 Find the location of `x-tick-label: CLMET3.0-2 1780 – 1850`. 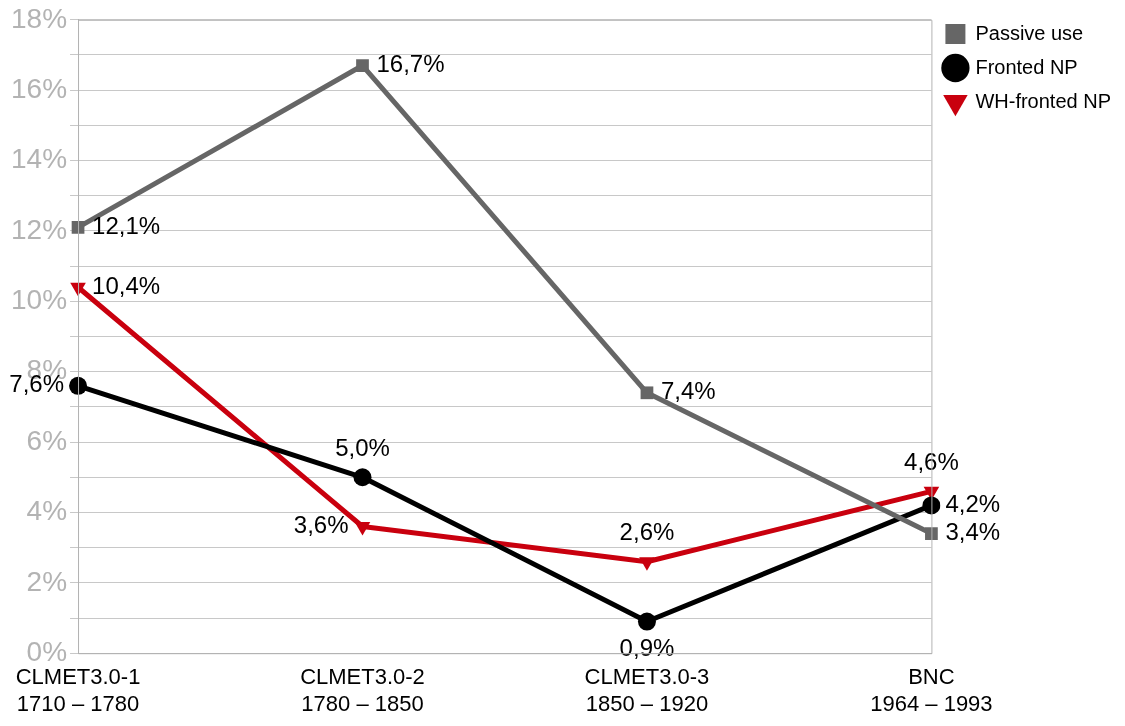

x-tick-label: CLMET3.0-2 1780 – 1850 is located at coordinates (362, 690).